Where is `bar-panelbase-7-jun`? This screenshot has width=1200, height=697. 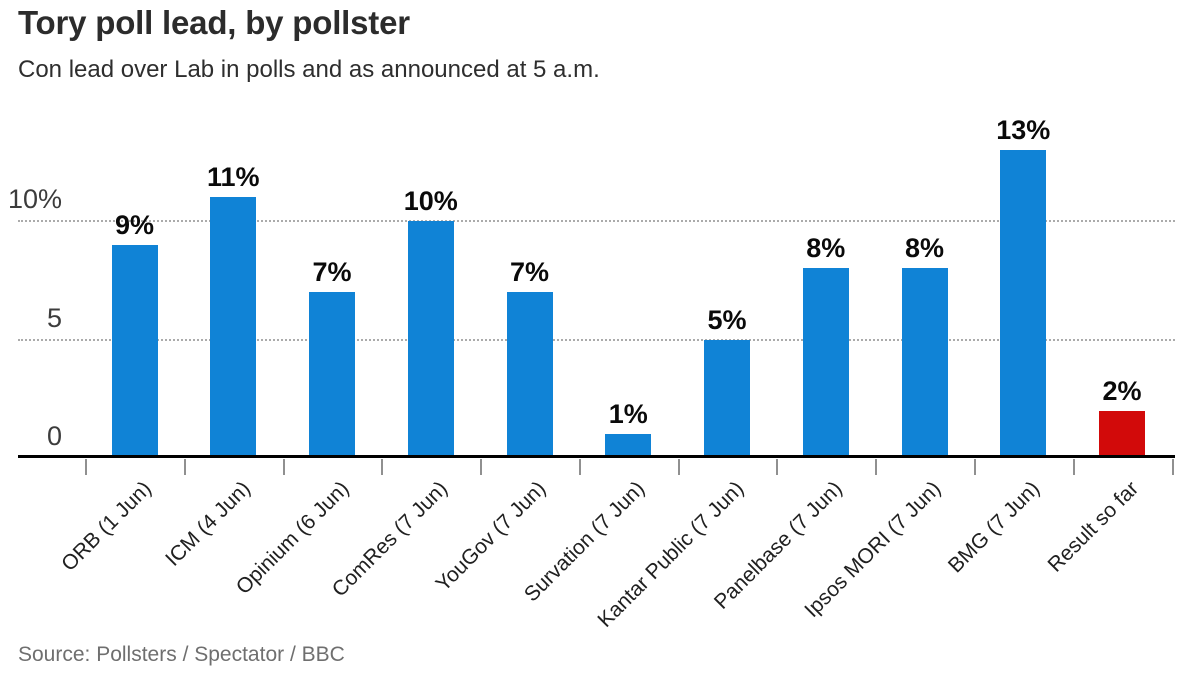 bar-panelbase-7-jun is located at coordinates (825, 362).